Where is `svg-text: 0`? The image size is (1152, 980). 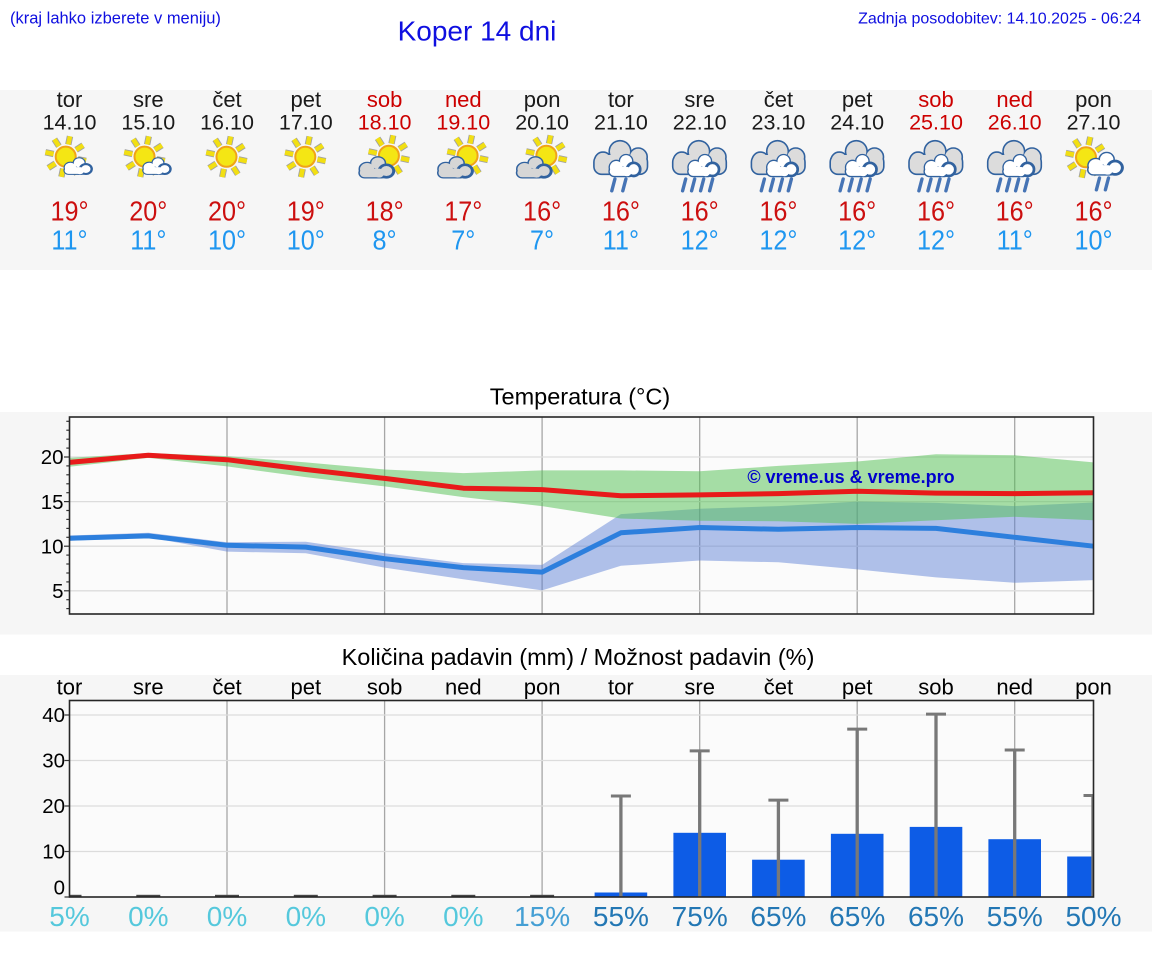 svg-text: 0 is located at coordinates (59, 888).